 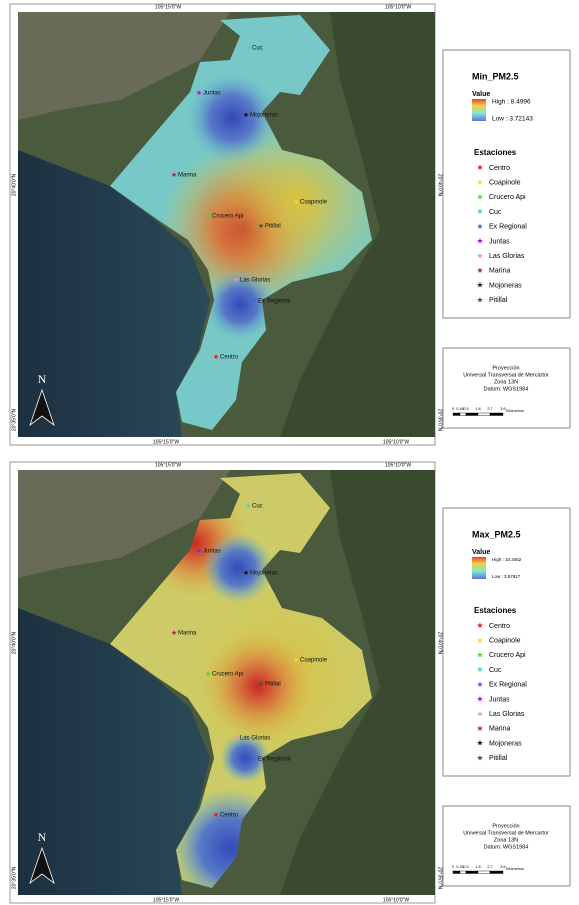 What do you see at coordinates (512, 119) in the screenshot?
I see `ramp-low: Low : 3.72143` at bounding box center [512, 119].